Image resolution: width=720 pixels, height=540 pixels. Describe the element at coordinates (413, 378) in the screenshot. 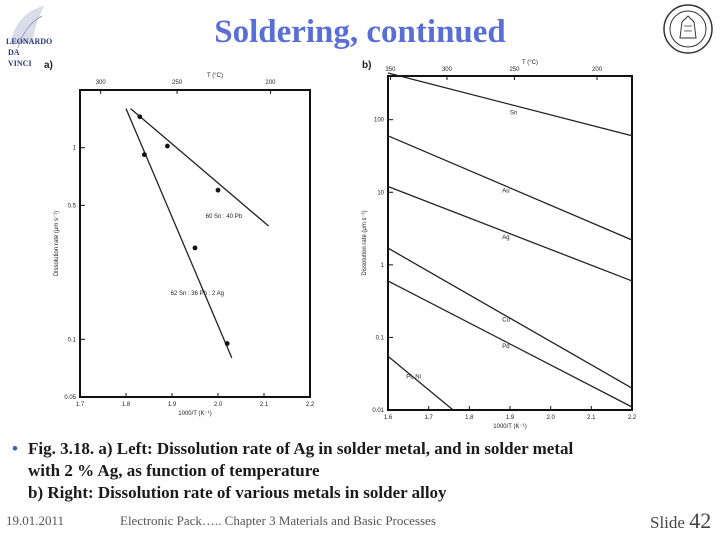

I see `series-label: Pt, Ni` at that location.